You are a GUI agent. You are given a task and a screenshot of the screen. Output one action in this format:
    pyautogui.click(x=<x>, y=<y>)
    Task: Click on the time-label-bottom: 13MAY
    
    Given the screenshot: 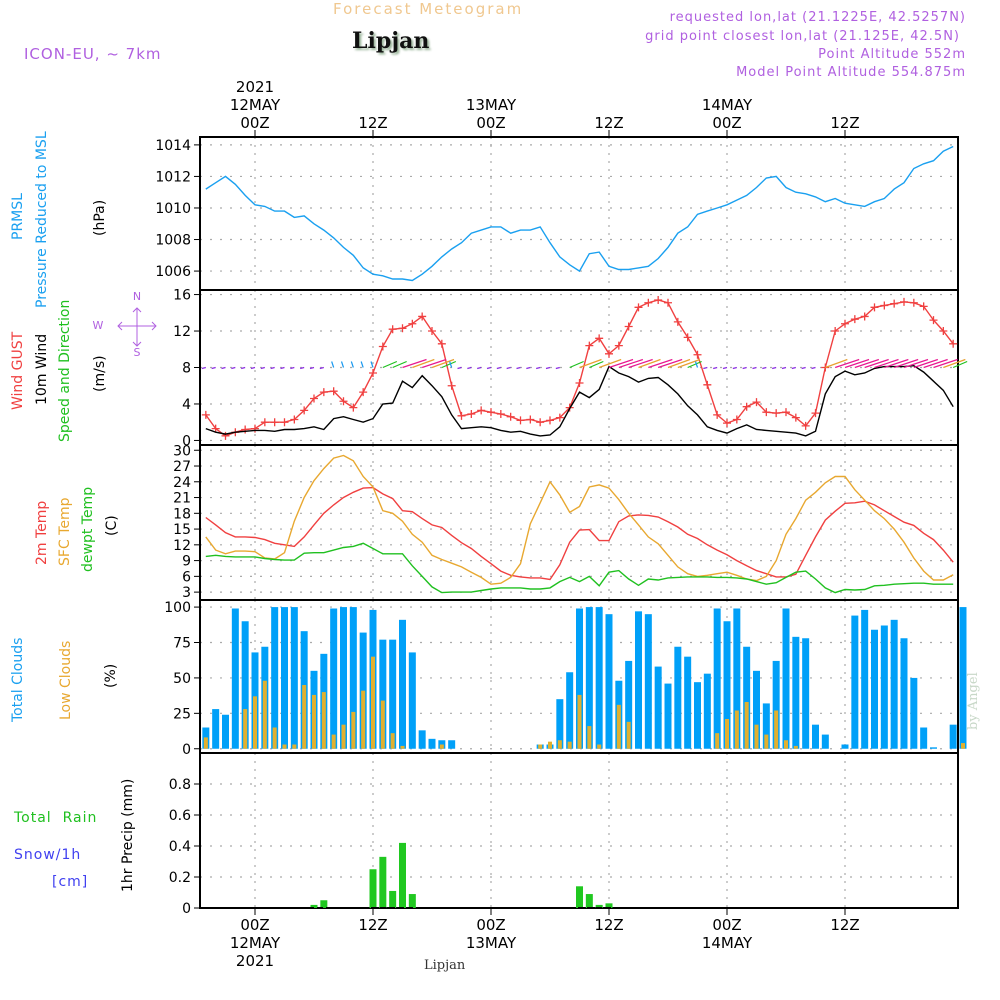 What is the action you would take?
    pyautogui.click(x=491, y=943)
    